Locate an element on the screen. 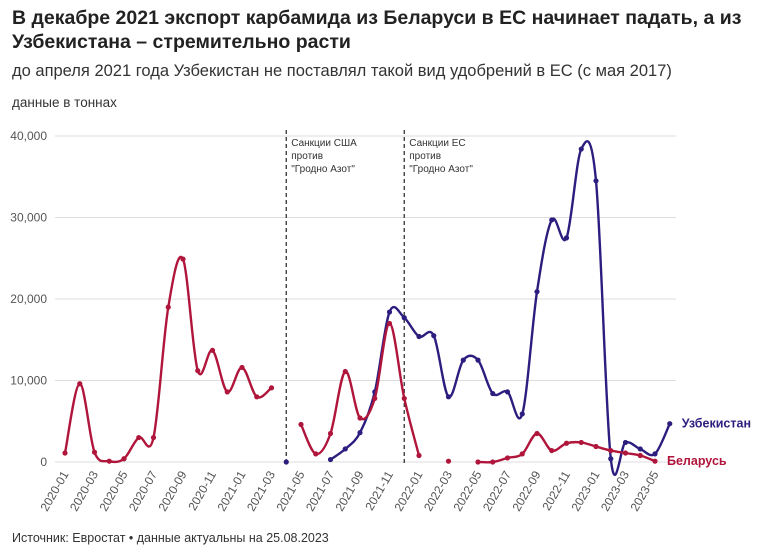  units-note: данные в тоннах is located at coordinates (64, 102).